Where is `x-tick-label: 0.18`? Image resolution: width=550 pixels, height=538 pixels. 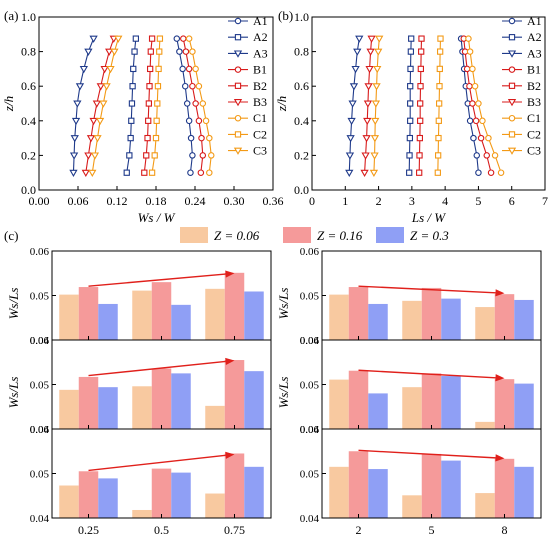 x-tick-label: 0.18 is located at coordinates (156, 201).